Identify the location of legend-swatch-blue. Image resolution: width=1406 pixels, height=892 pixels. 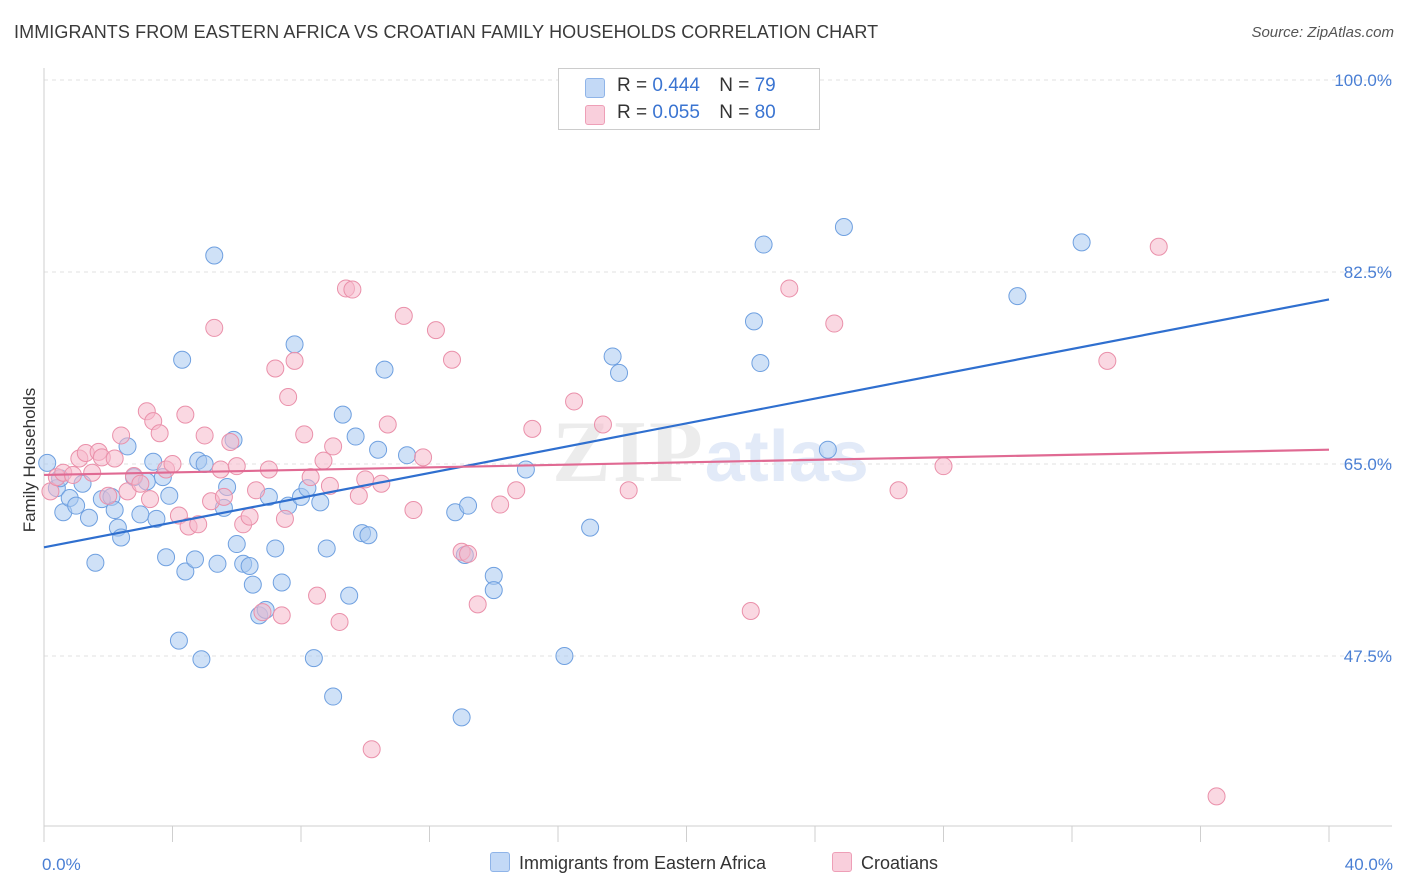
(595, 88).